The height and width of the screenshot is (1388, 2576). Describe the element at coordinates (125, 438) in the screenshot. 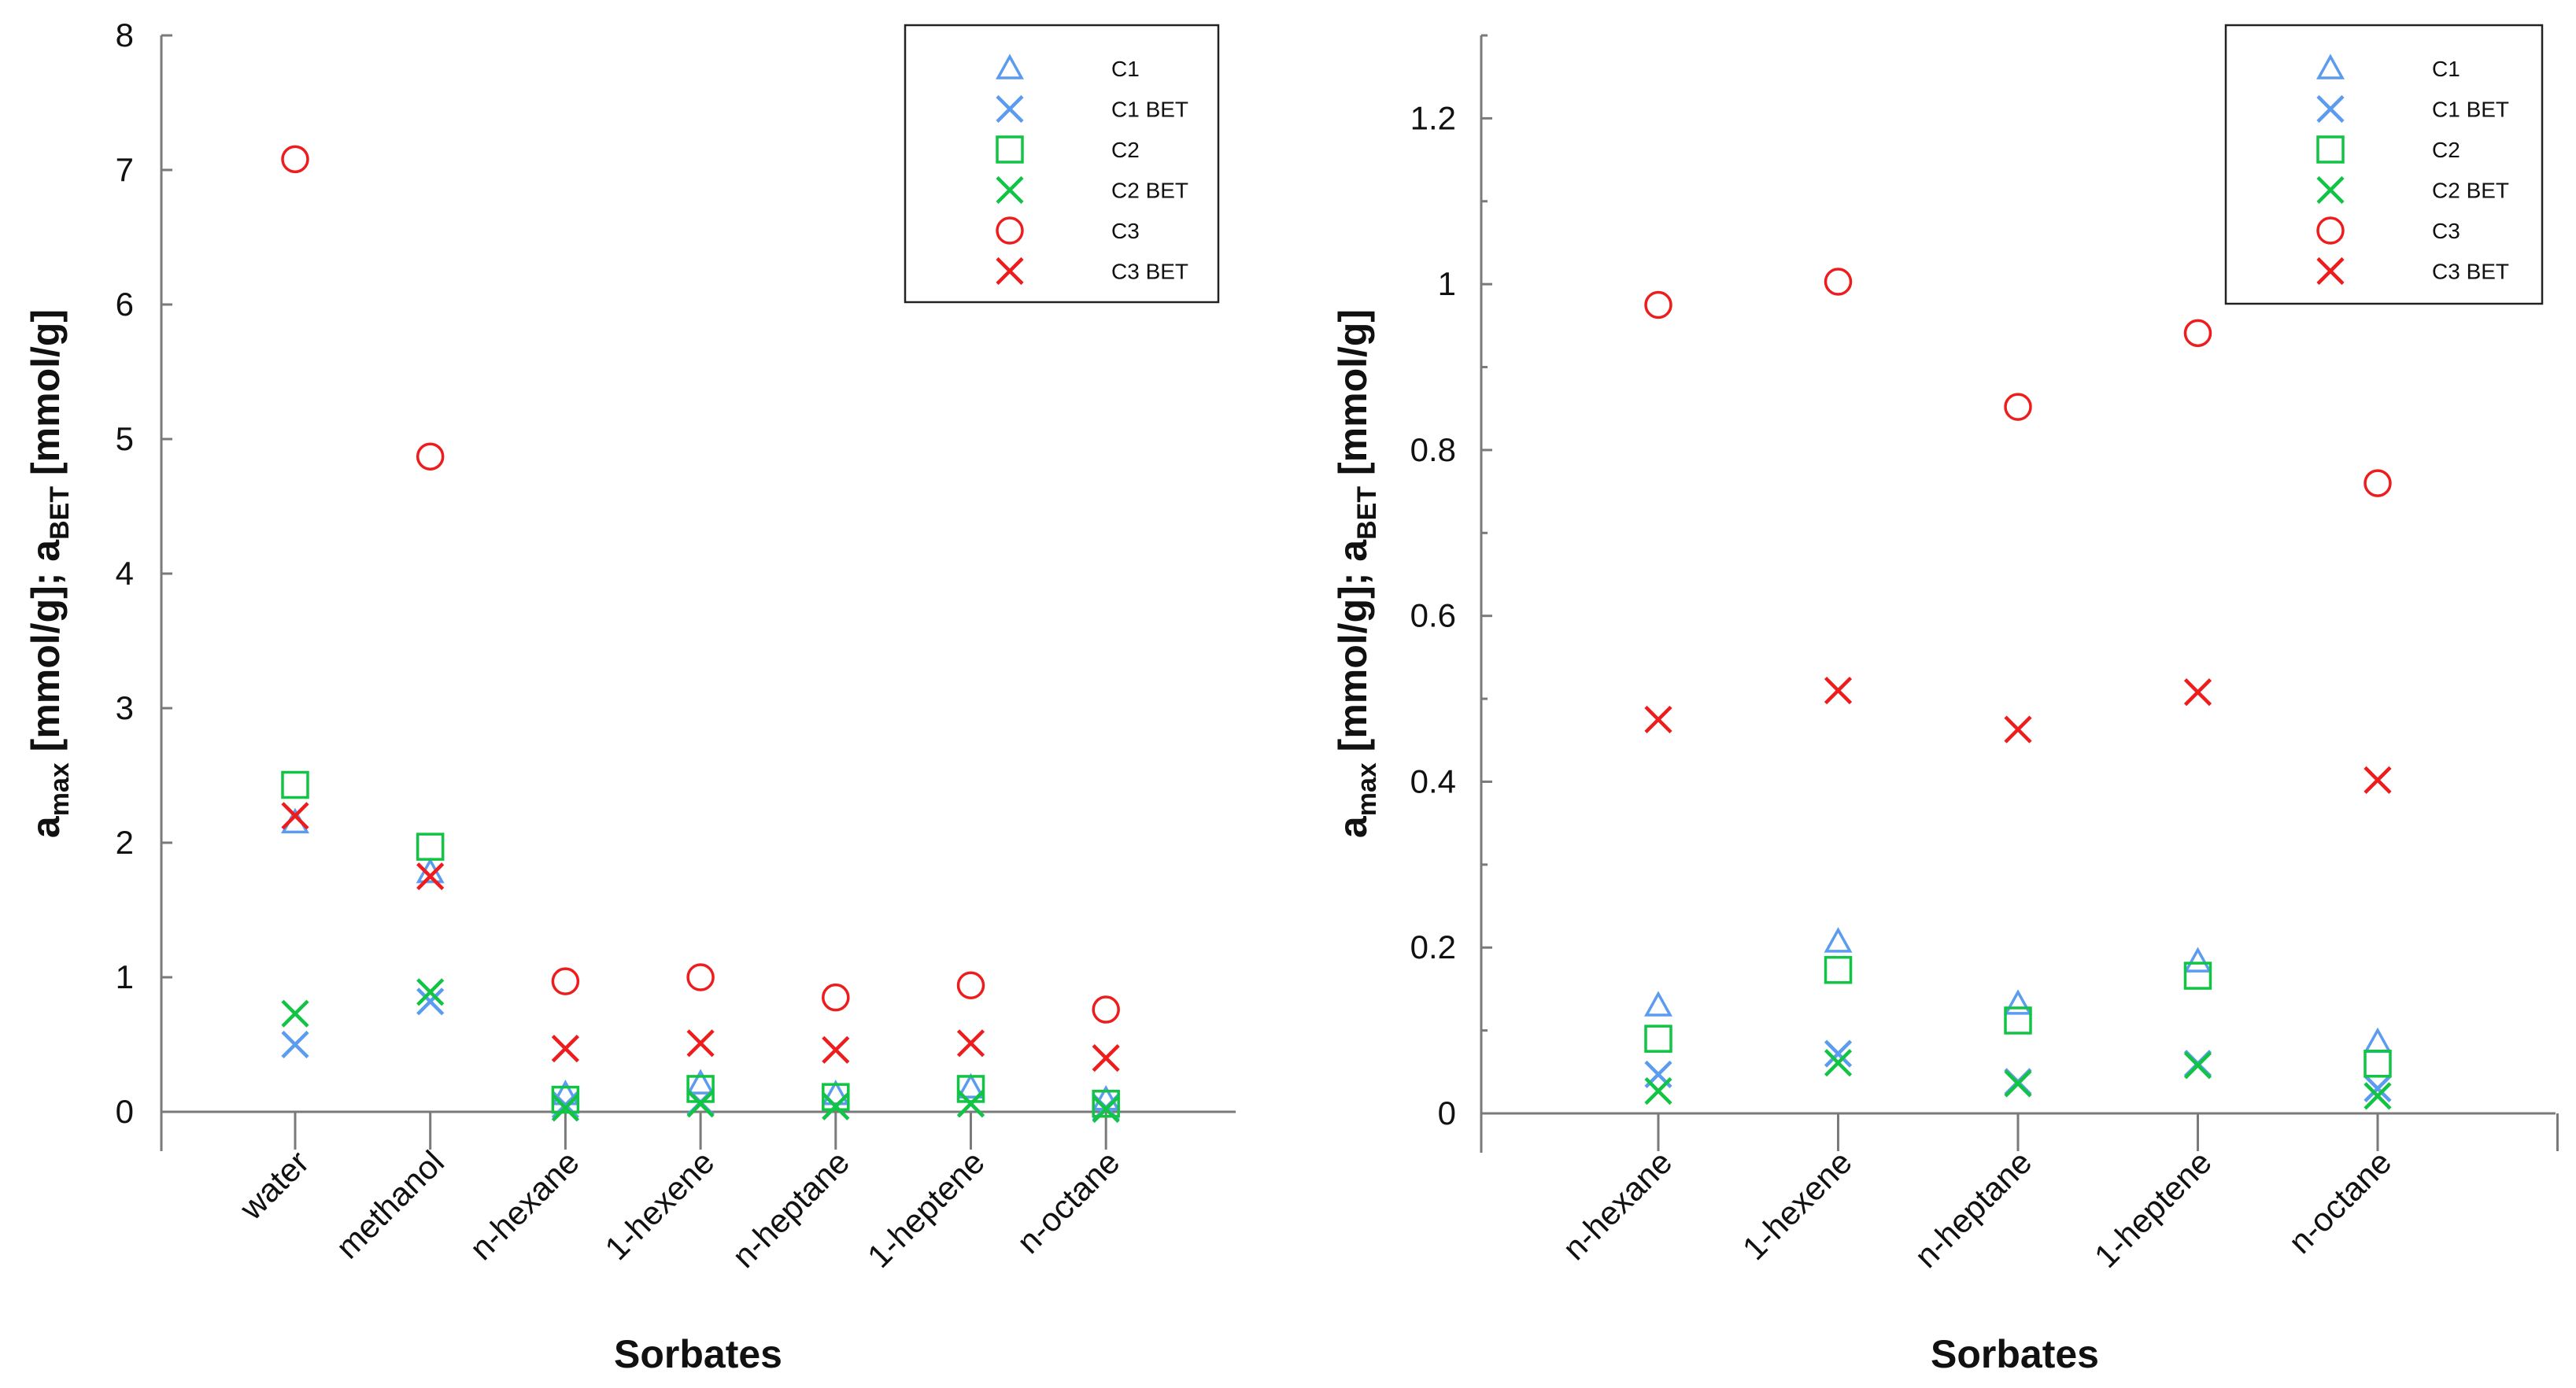

I see `y-tick-label: 5` at that location.